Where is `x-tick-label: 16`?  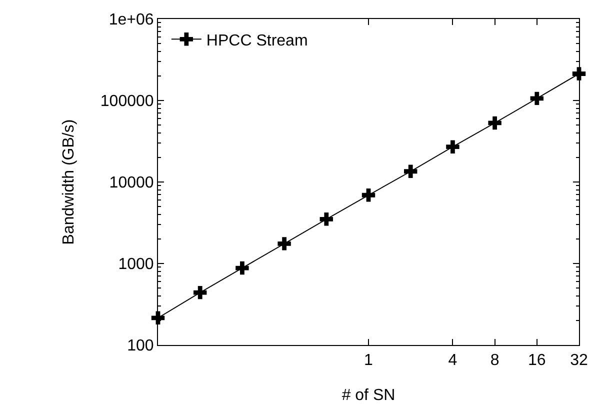
x-tick-label: 16 is located at coordinates (537, 361).